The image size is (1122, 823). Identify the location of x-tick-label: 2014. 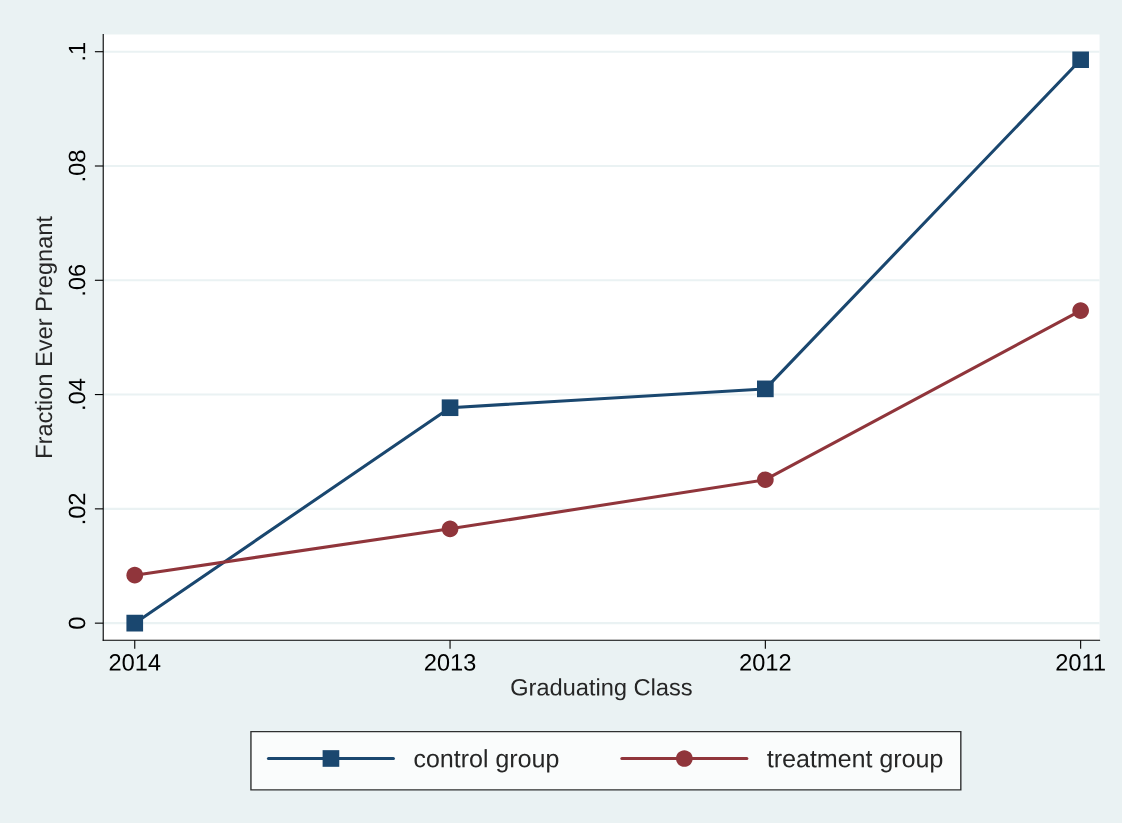
(135, 662).